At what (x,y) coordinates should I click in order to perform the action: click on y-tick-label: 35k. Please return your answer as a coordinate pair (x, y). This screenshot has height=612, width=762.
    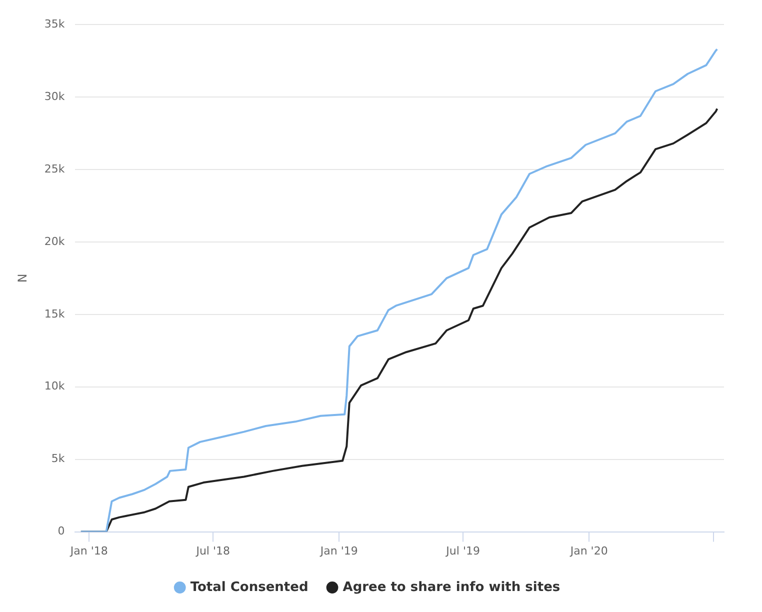
    Looking at the image, I should click on (55, 23).